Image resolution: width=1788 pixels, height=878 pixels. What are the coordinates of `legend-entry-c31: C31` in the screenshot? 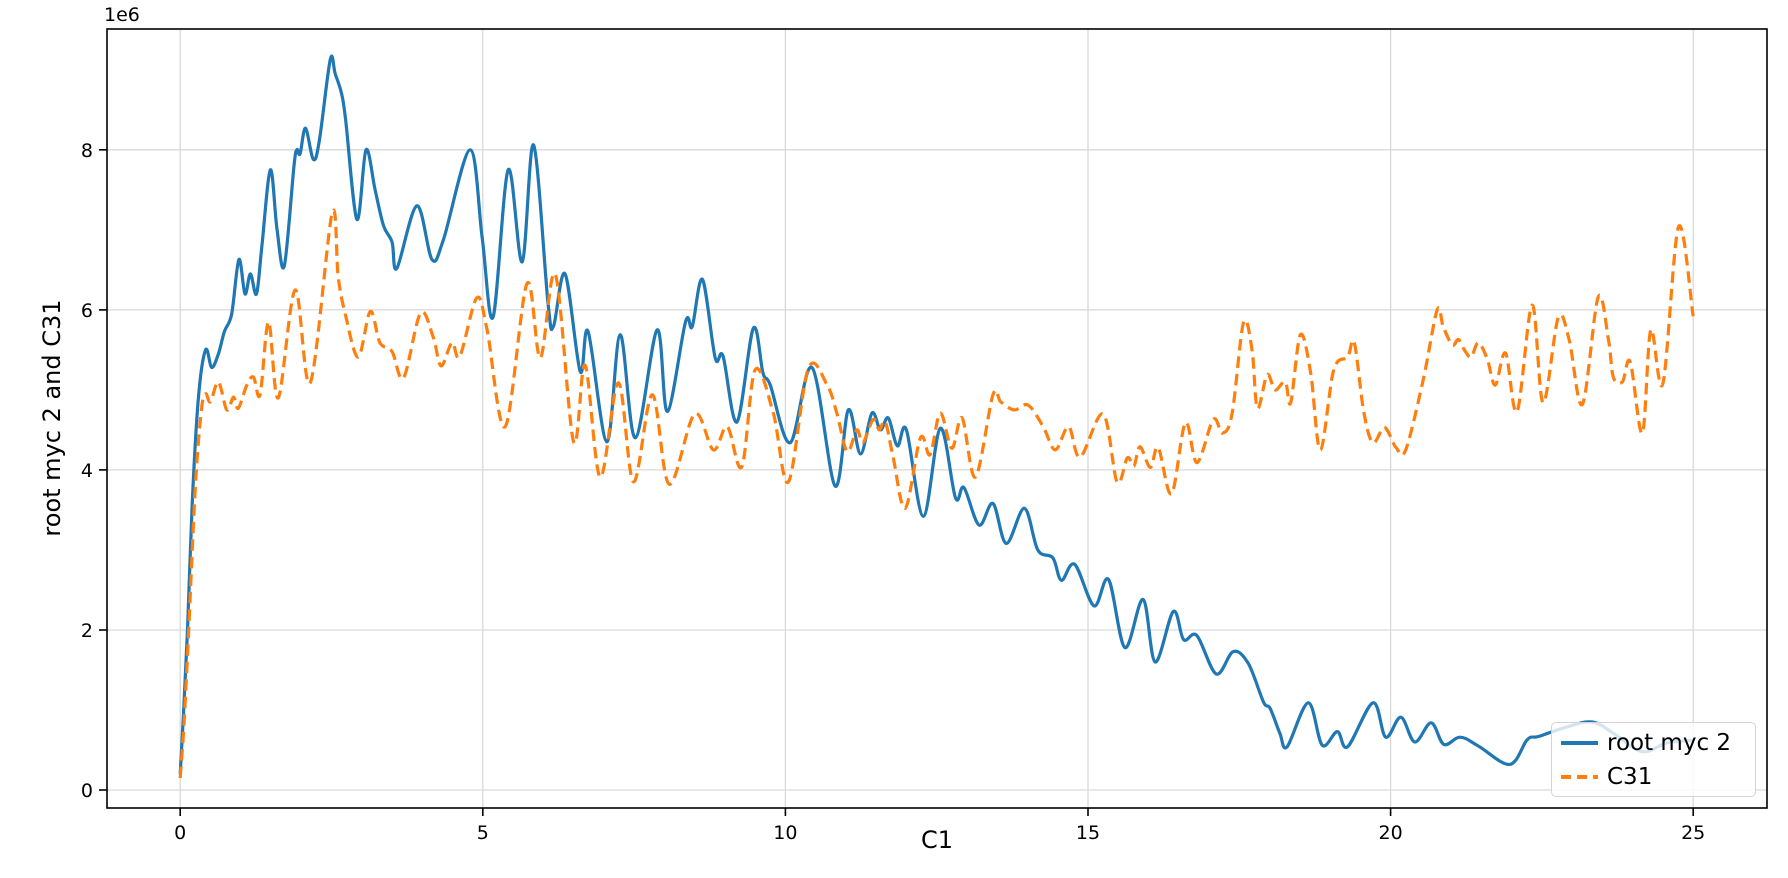 It's located at (1653, 777).